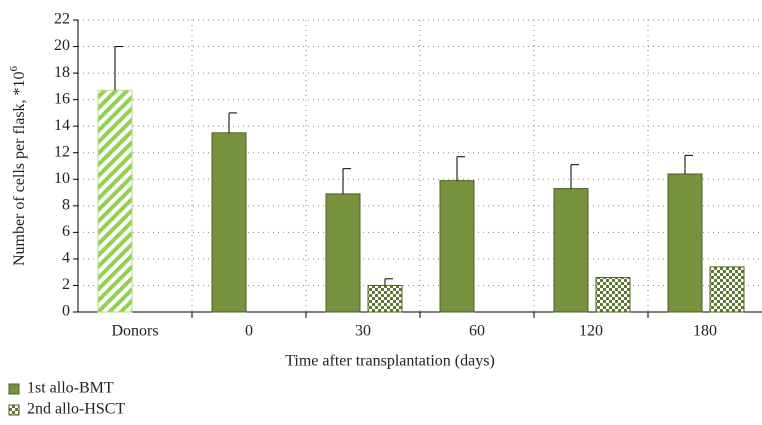 Image resolution: width=762 pixels, height=425 pixels. Describe the element at coordinates (62, 151) in the screenshot. I see `y-tick-label: 12` at that location.